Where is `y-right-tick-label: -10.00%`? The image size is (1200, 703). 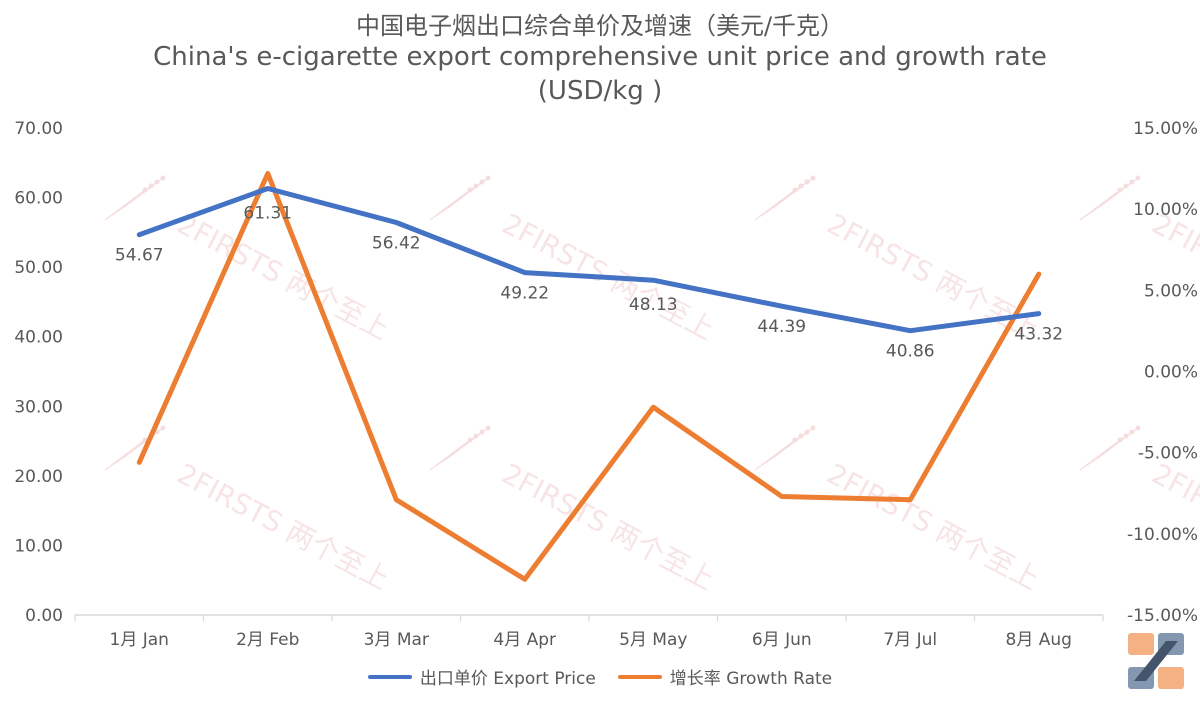 y-right-tick-label: -10.00% is located at coordinates (1162, 535).